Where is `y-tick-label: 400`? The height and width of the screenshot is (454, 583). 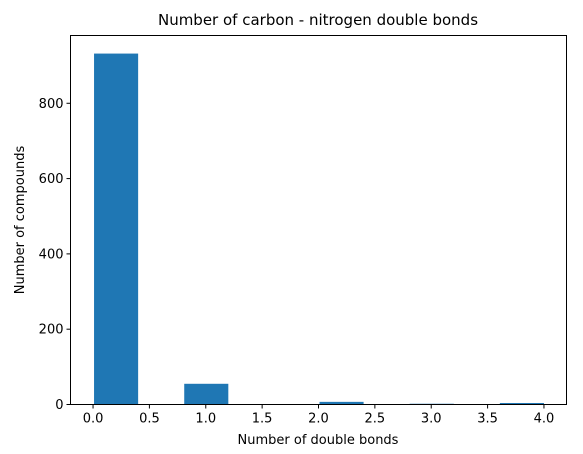
y-tick-label: 400 is located at coordinates (51, 254).